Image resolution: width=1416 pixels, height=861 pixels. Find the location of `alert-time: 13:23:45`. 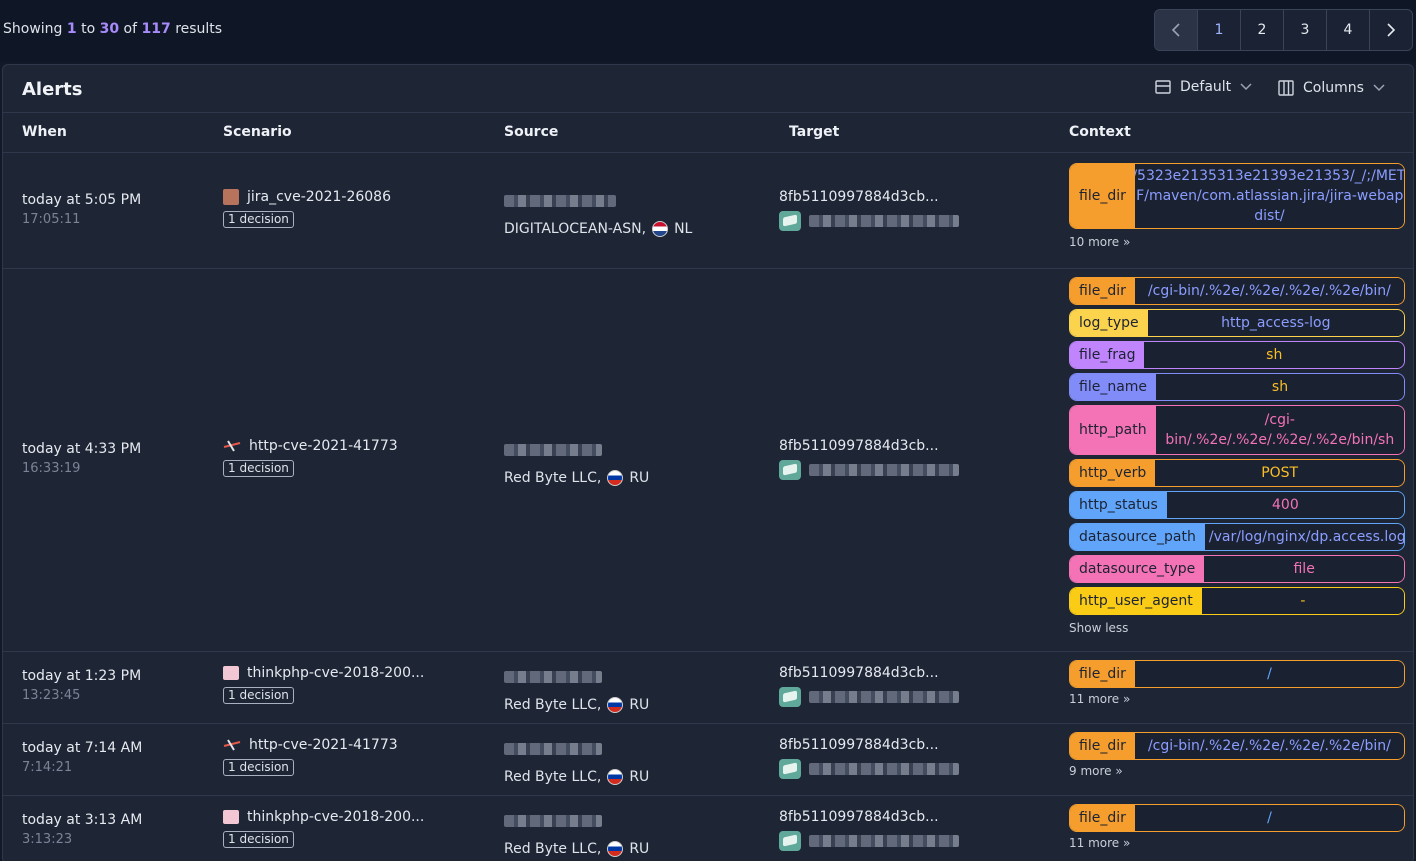

alert-time: 13:23:45 is located at coordinates (51, 695).